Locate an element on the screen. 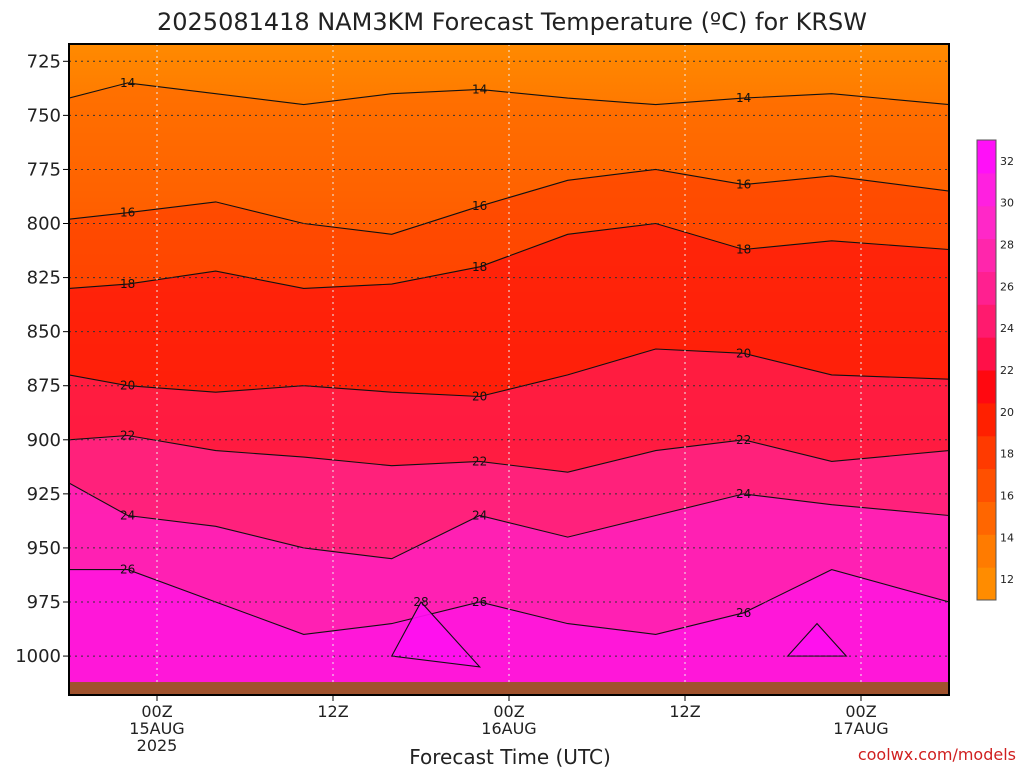 The height and width of the screenshot is (768, 1024). colorbar-tick-label: 22 is located at coordinates (1007, 370).